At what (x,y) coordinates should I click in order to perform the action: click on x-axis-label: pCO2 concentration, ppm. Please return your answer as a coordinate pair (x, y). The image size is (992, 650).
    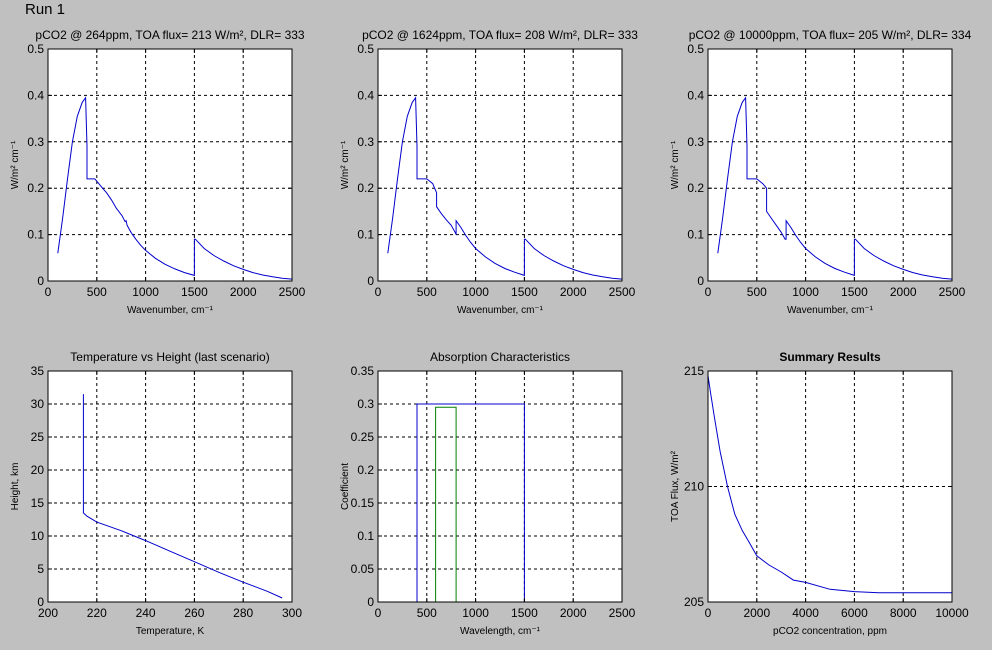
    Looking at the image, I should click on (830, 631).